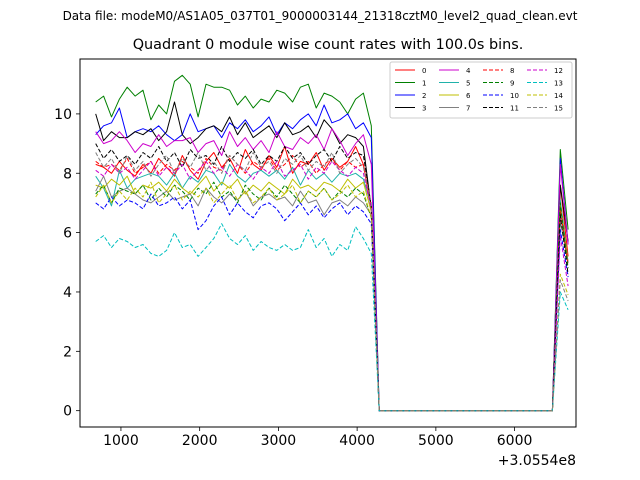 The image size is (640, 480). I want to click on y-tick-label: 6, so click(67, 234).